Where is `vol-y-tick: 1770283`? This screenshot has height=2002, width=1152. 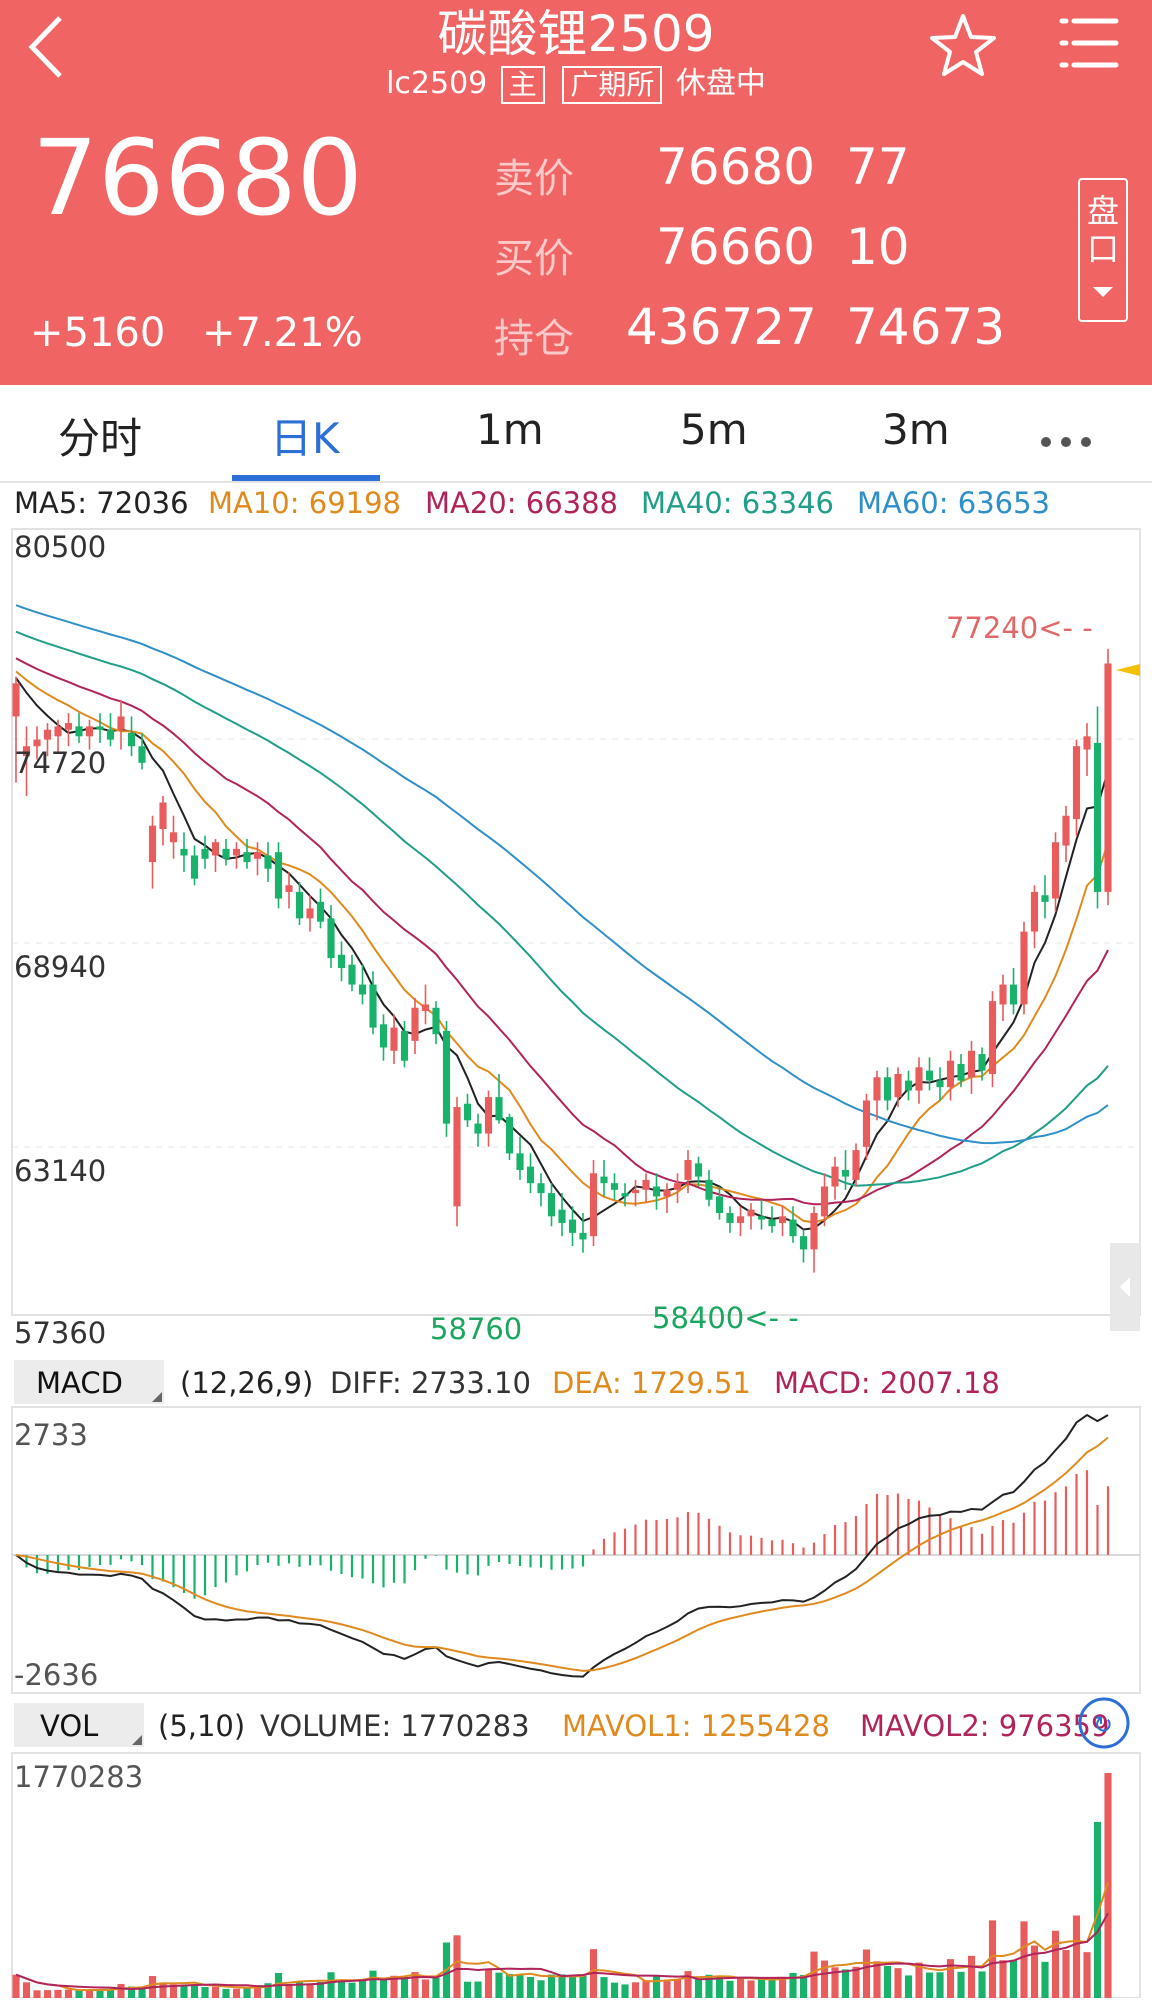
vol-y-tick: 1770283 is located at coordinates (78, 1777).